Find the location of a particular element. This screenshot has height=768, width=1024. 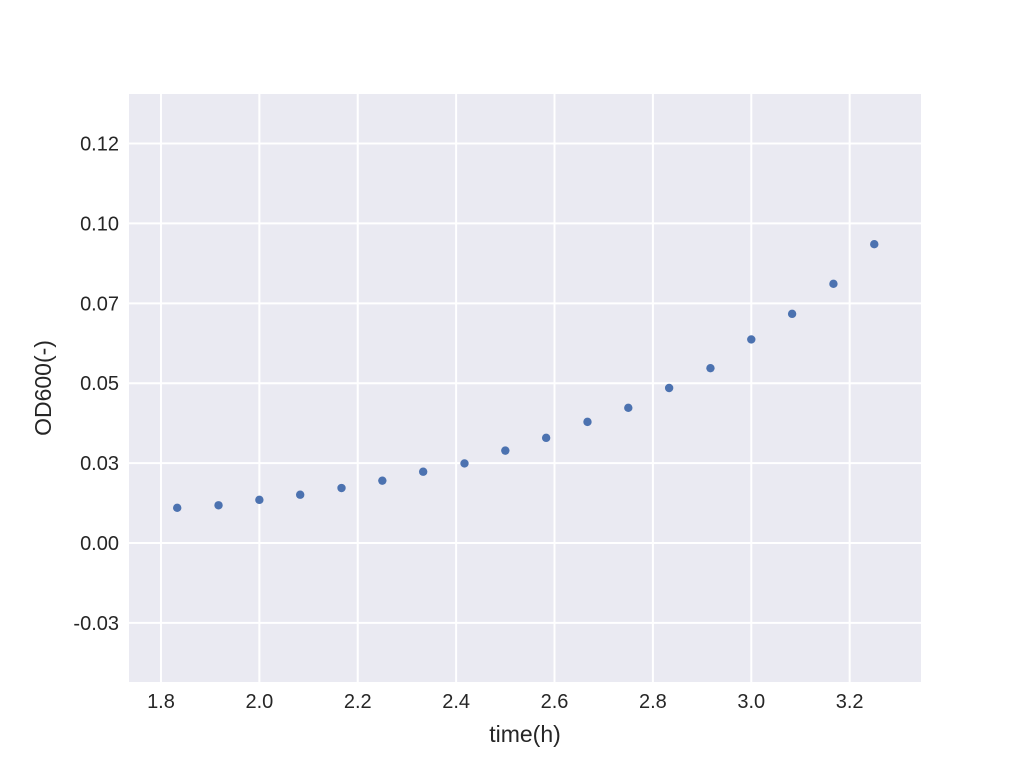

x-tick-label: 2.4 is located at coordinates (456, 702).